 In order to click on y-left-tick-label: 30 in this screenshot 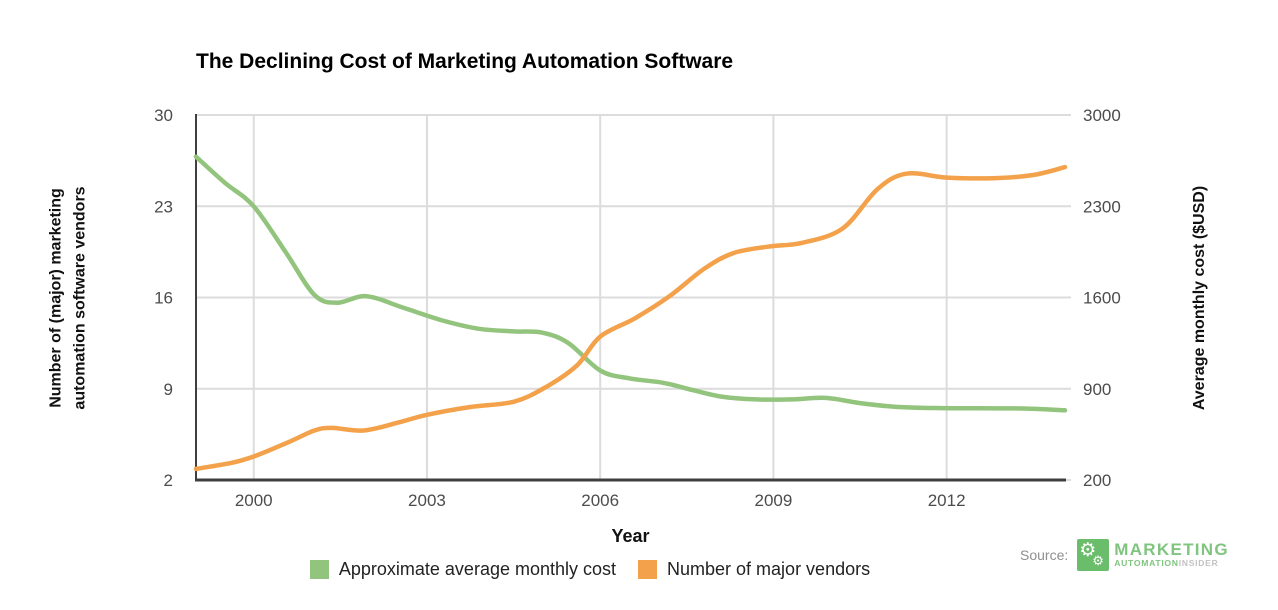, I will do `click(163, 115)`.